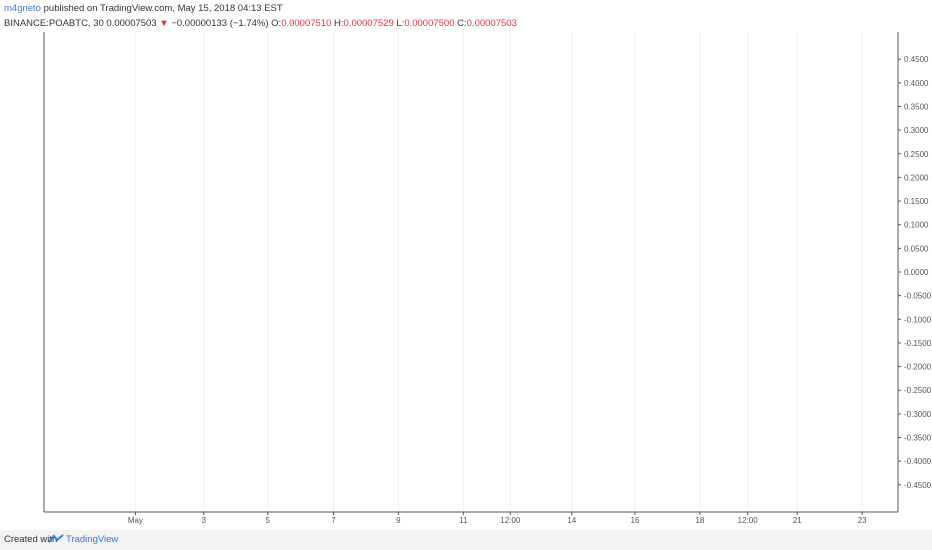 This screenshot has height=550, width=932. Describe the element at coordinates (92, 539) in the screenshot. I see `tradingview-link: TradingView` at that location.